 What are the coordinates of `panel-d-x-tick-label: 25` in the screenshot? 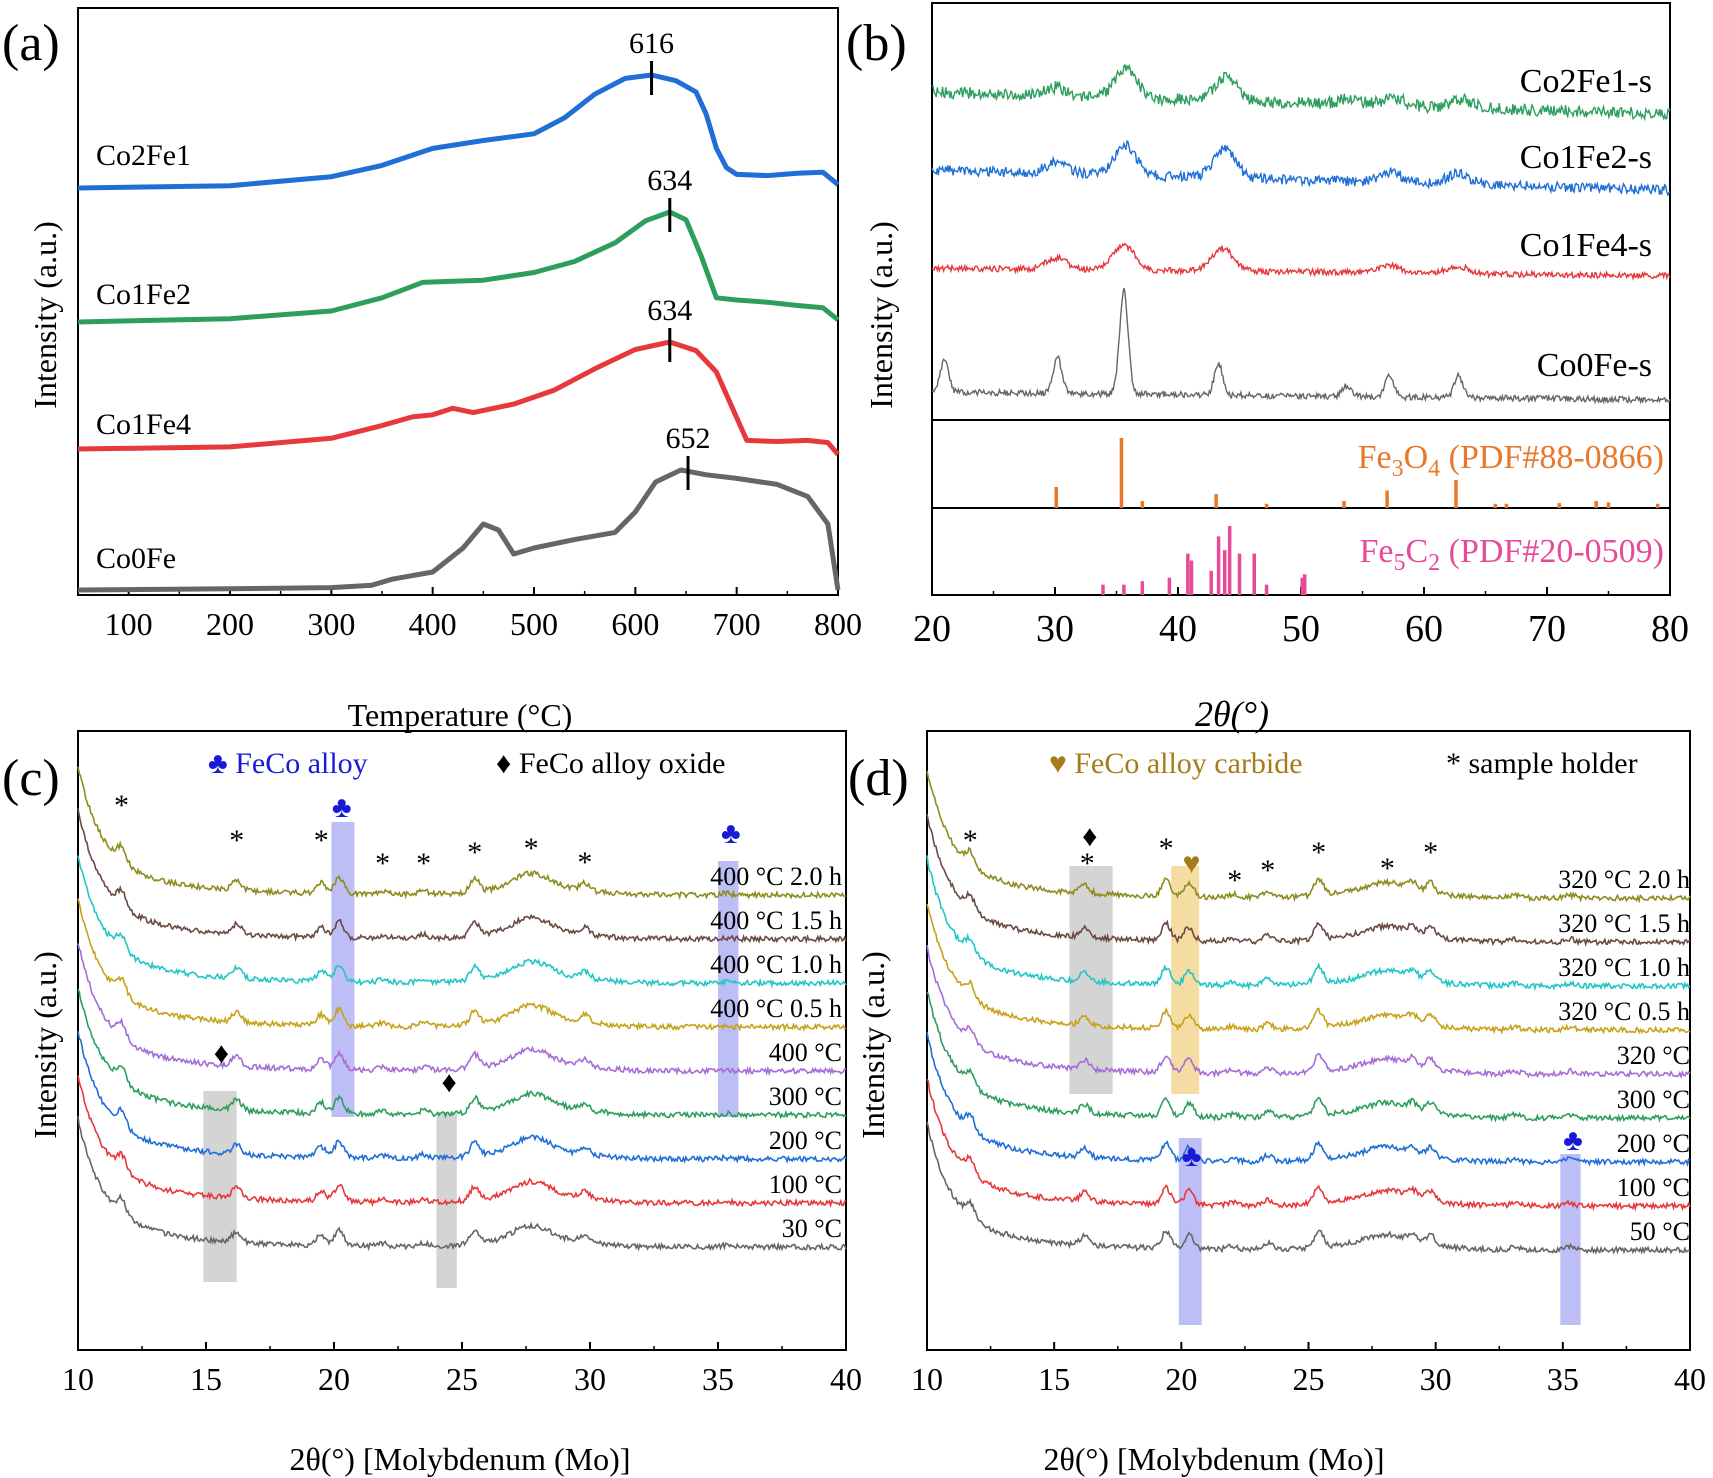 It's located at (1309, 1379).